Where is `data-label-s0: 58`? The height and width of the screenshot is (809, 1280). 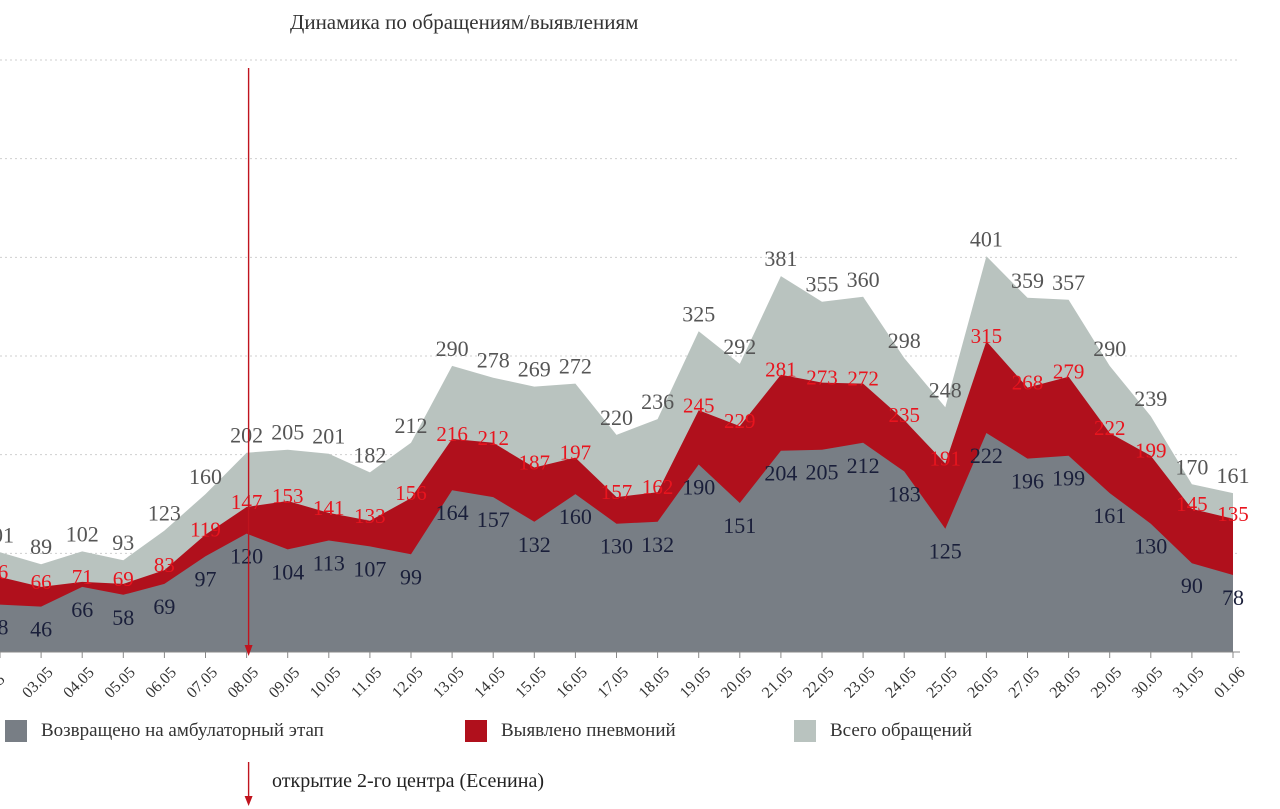
data-label-s0: 58 is located at coordinates (123, 617).